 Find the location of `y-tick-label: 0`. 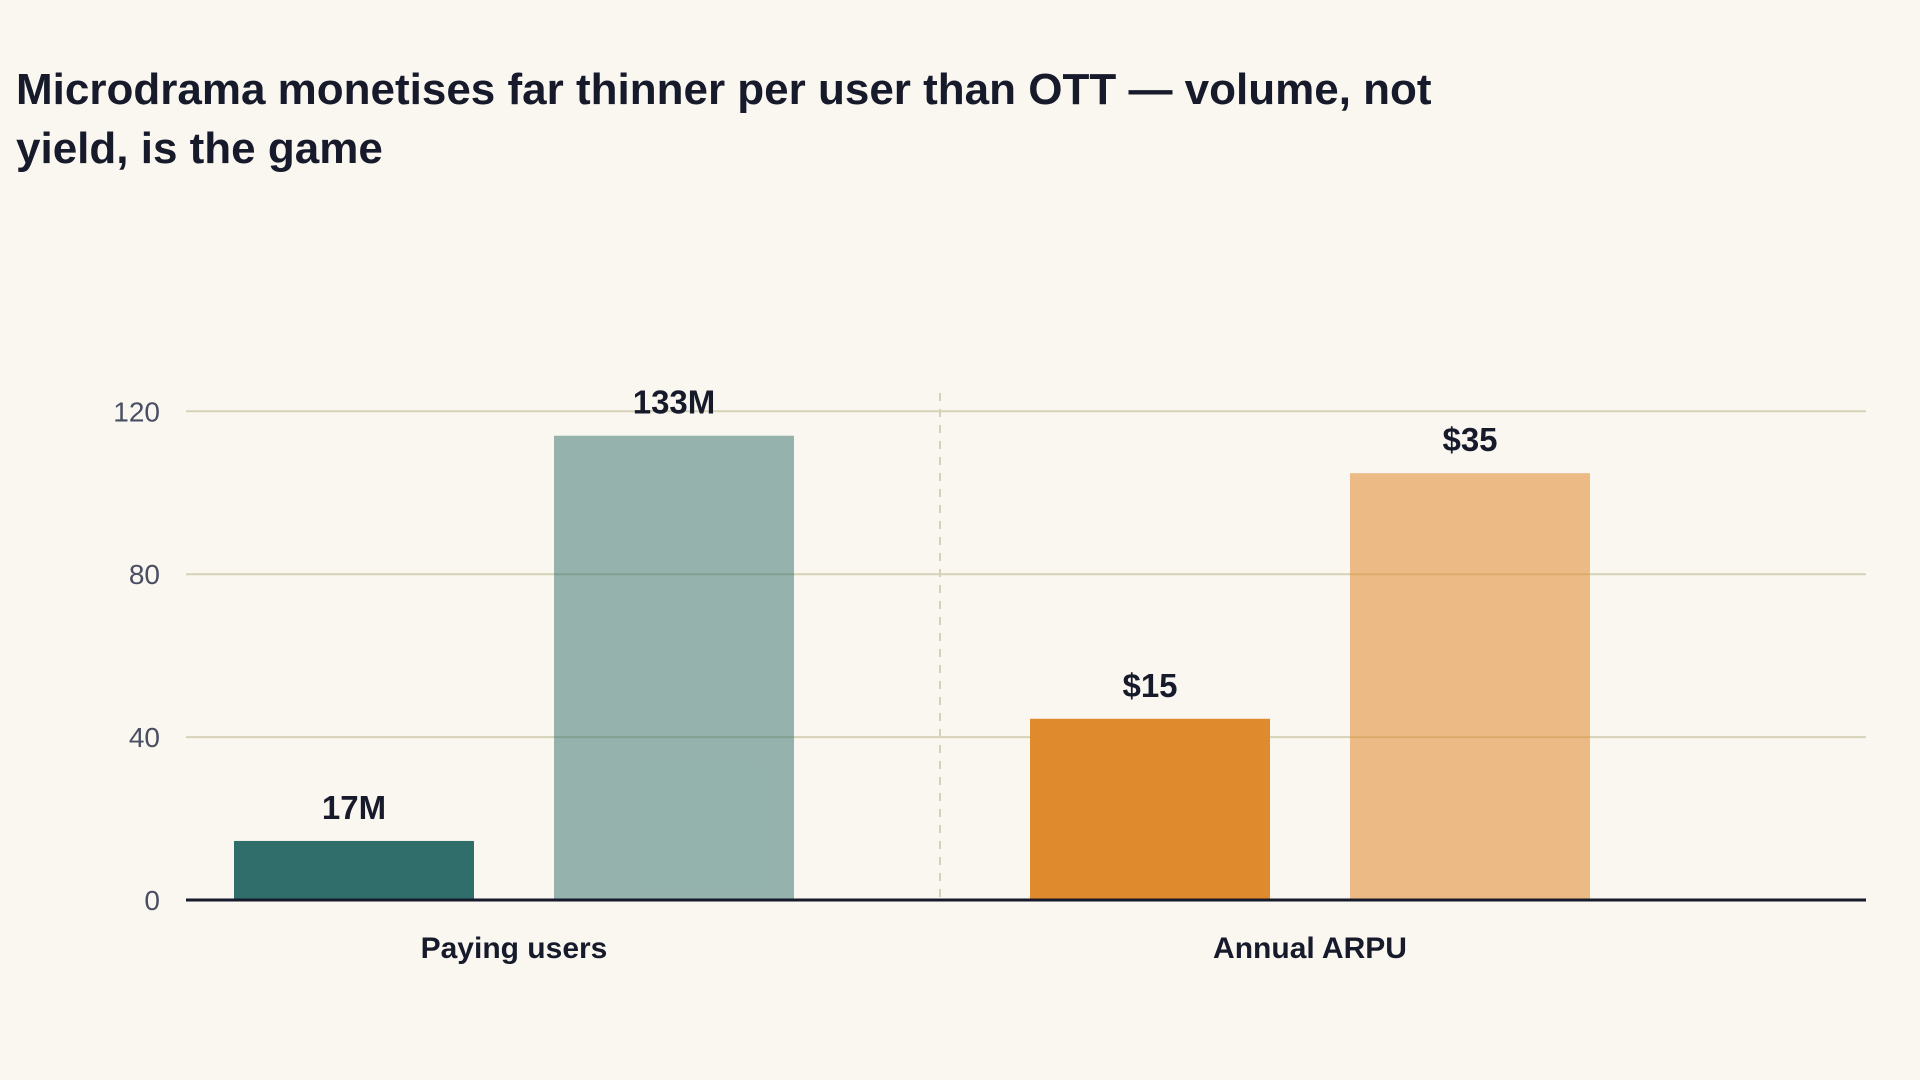

y-tick-label: 0 is located at coordinates (152, 900).